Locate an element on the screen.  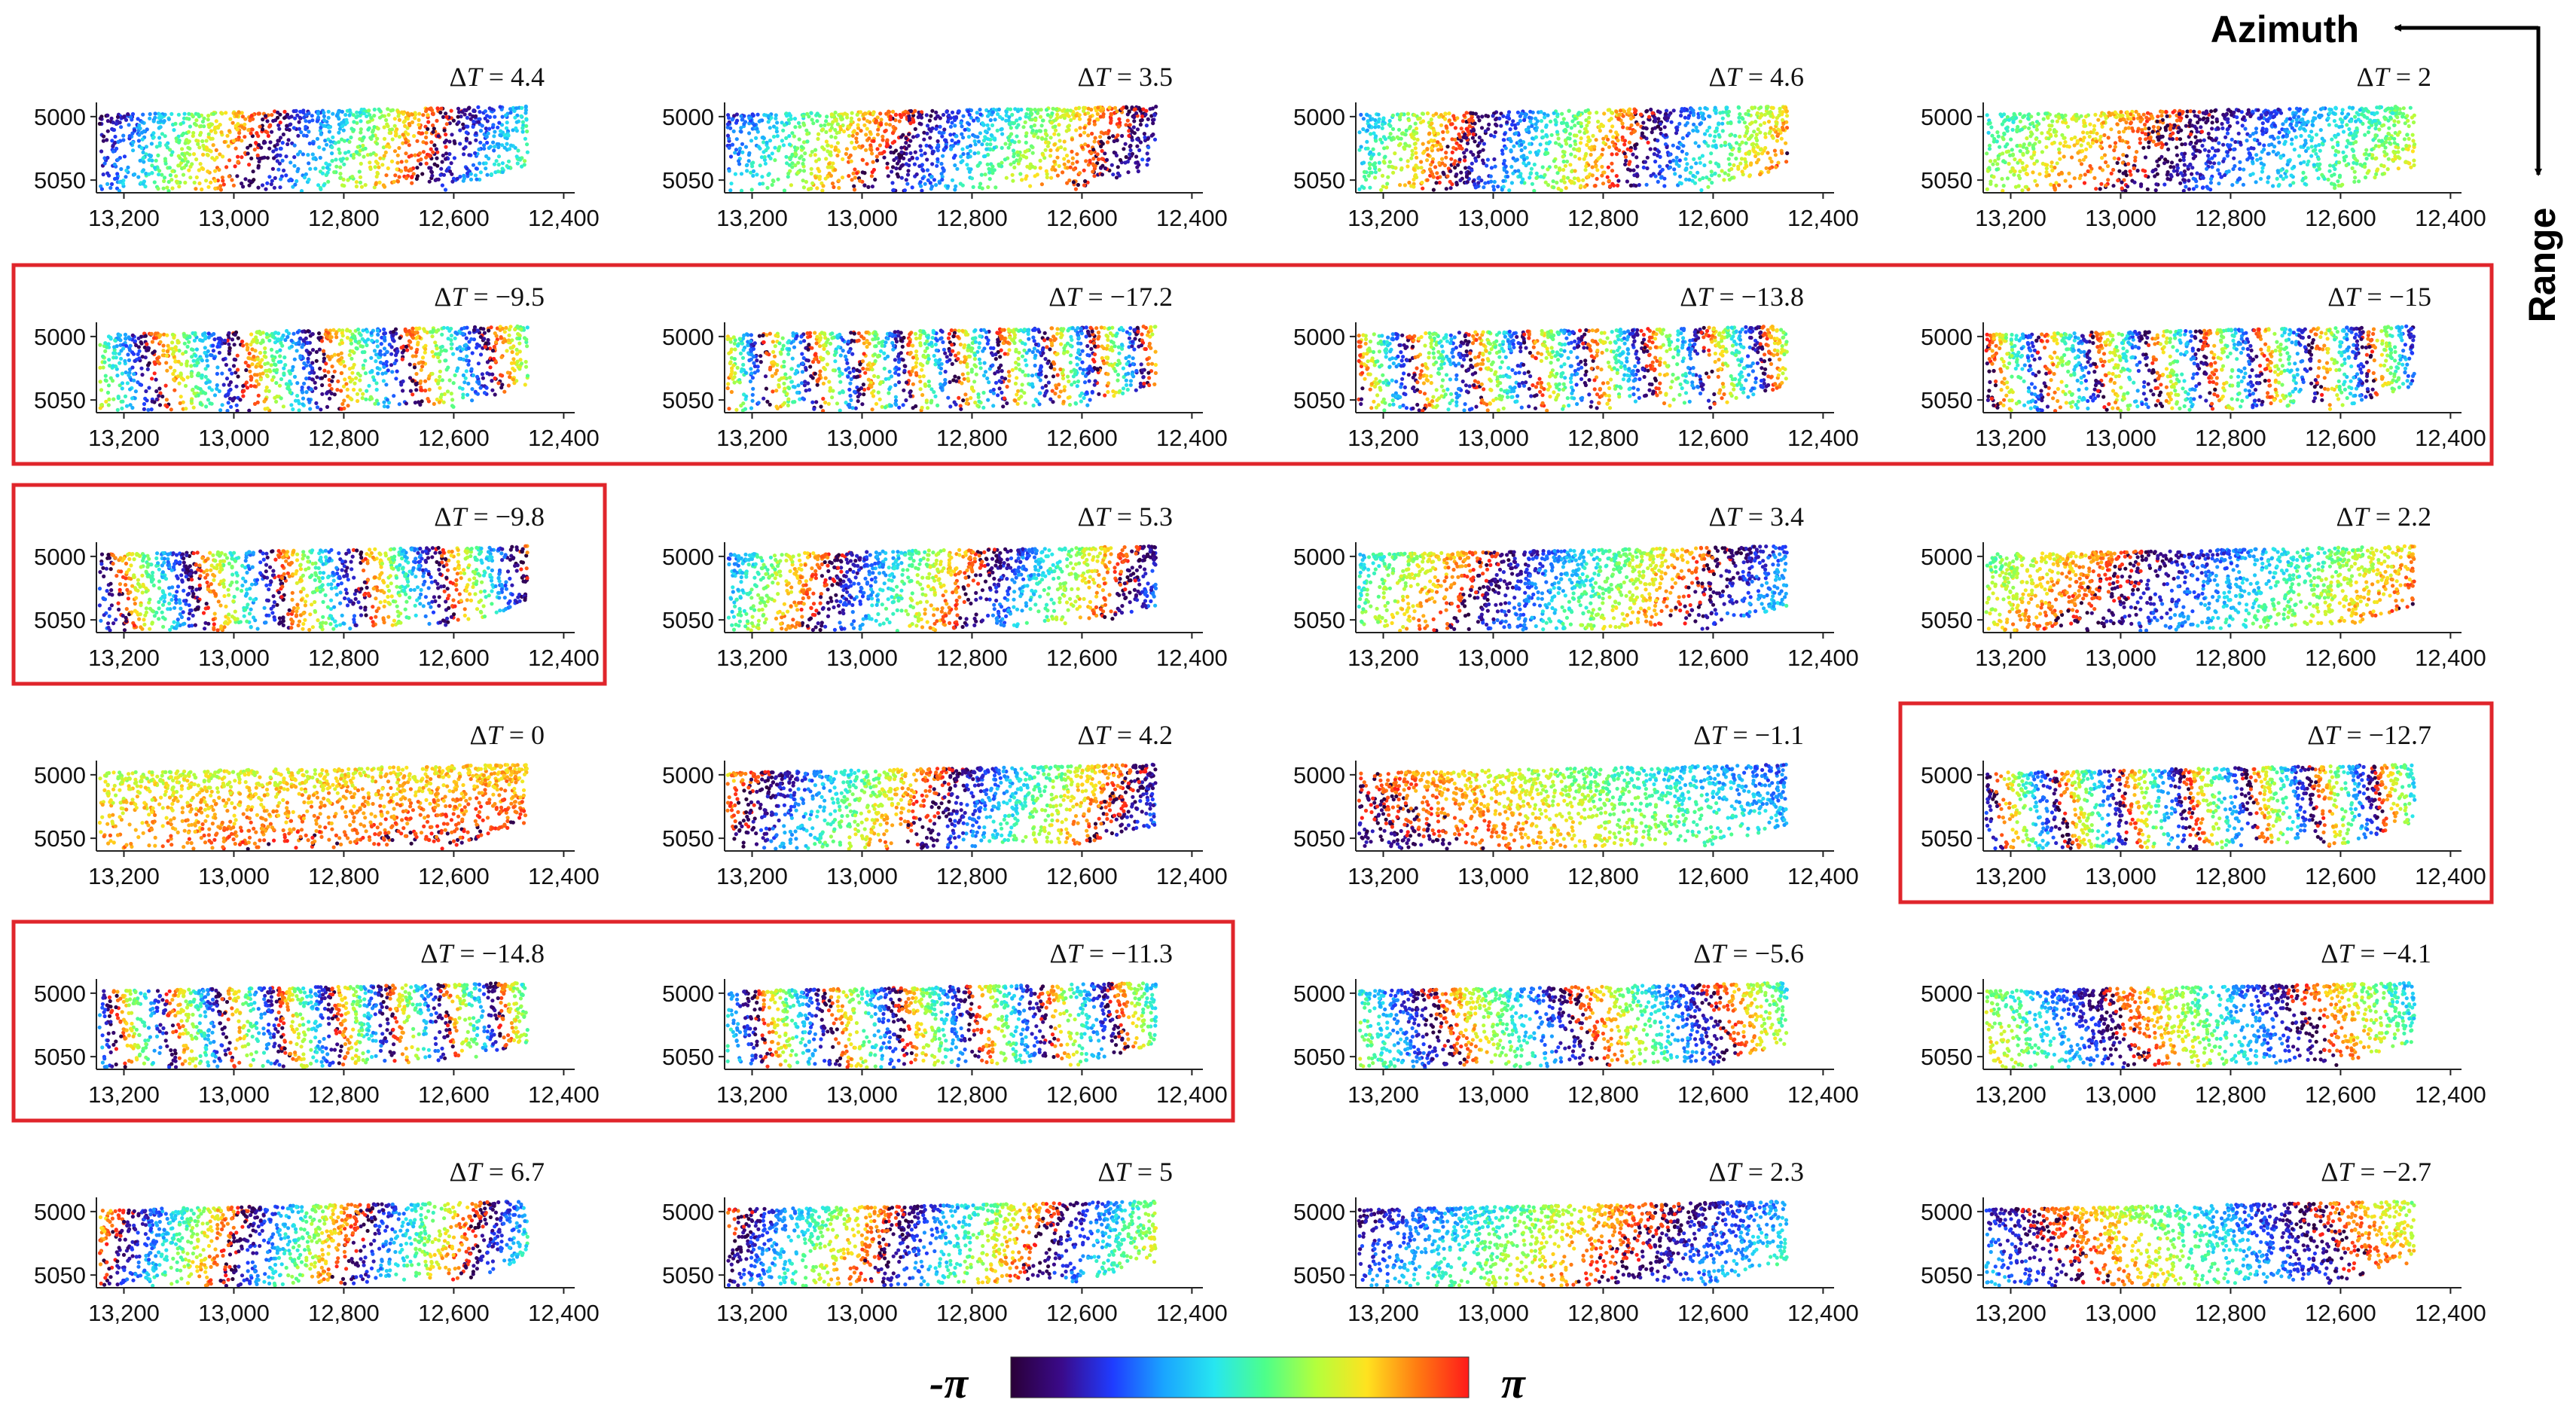
x-tick-label: 13,000 is located at coordinates (234, 218).